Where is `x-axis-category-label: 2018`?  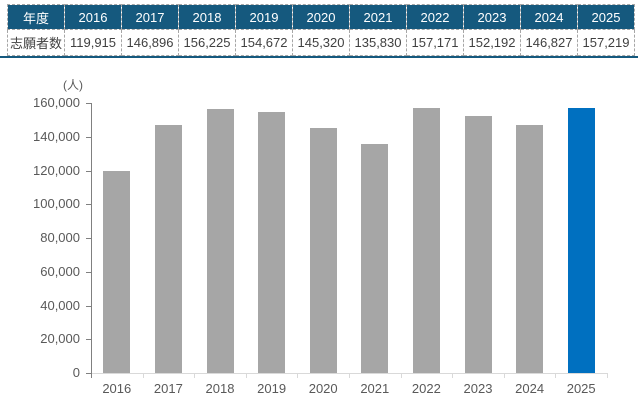 x-axis-category-label: 2018 is located at coordinates (220, 388).